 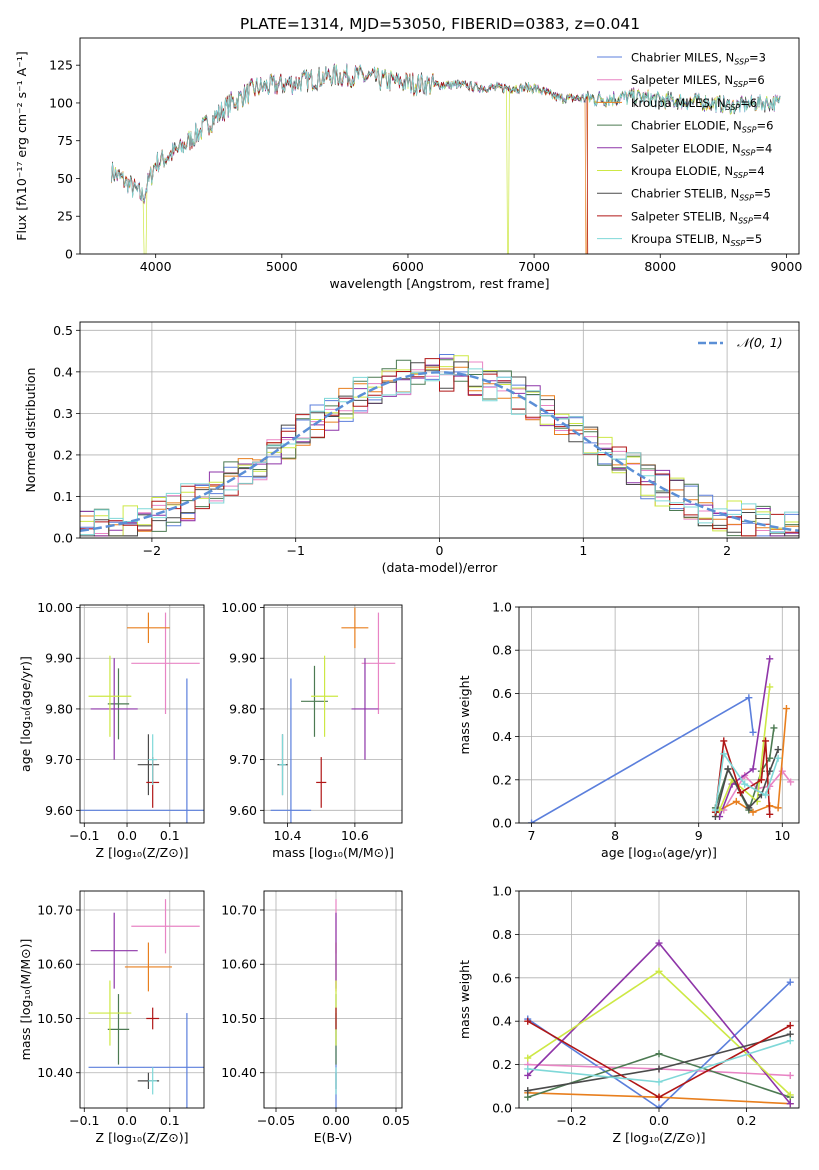 What do you see at coordinates (502, 823) in the screenshot?
I see `y-tick-label: 0.0` at bounding box center [502, 823].